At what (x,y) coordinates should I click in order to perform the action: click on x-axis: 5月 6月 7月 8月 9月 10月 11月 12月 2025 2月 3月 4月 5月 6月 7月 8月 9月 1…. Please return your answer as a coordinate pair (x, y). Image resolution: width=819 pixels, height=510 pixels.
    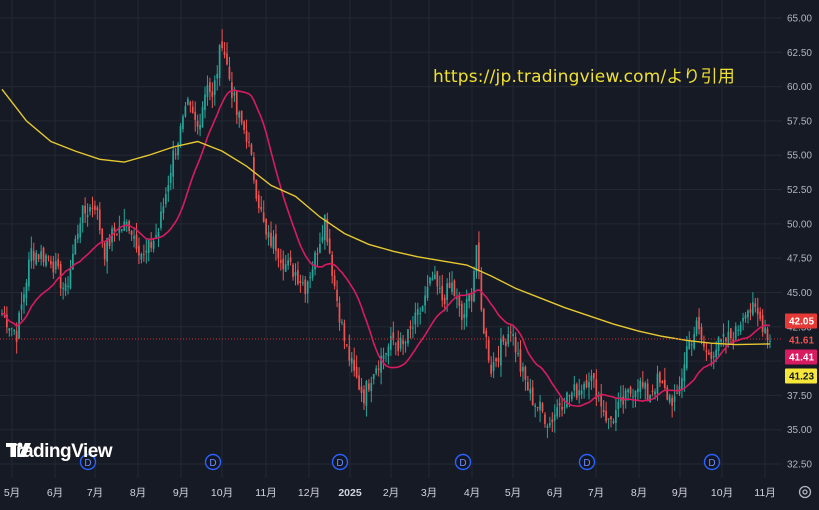
    Looking at the image, I should click on (390, 493).